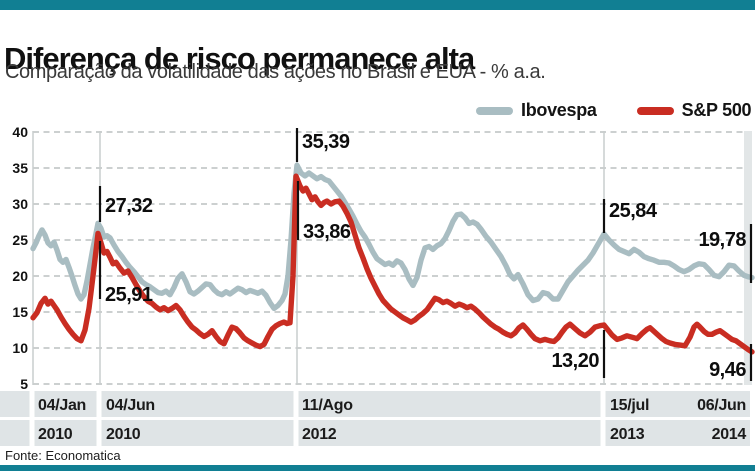  Describe the element at coordinates (575, 361) in the screenshot. I see `annotation-value-13,20: 13,20` at that location.